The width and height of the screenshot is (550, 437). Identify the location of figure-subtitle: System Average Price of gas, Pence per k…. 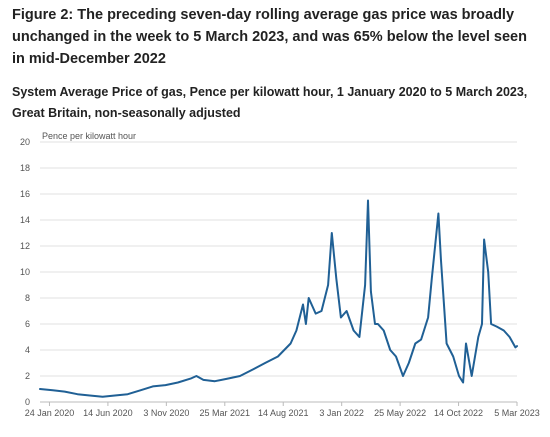
(270, 102).